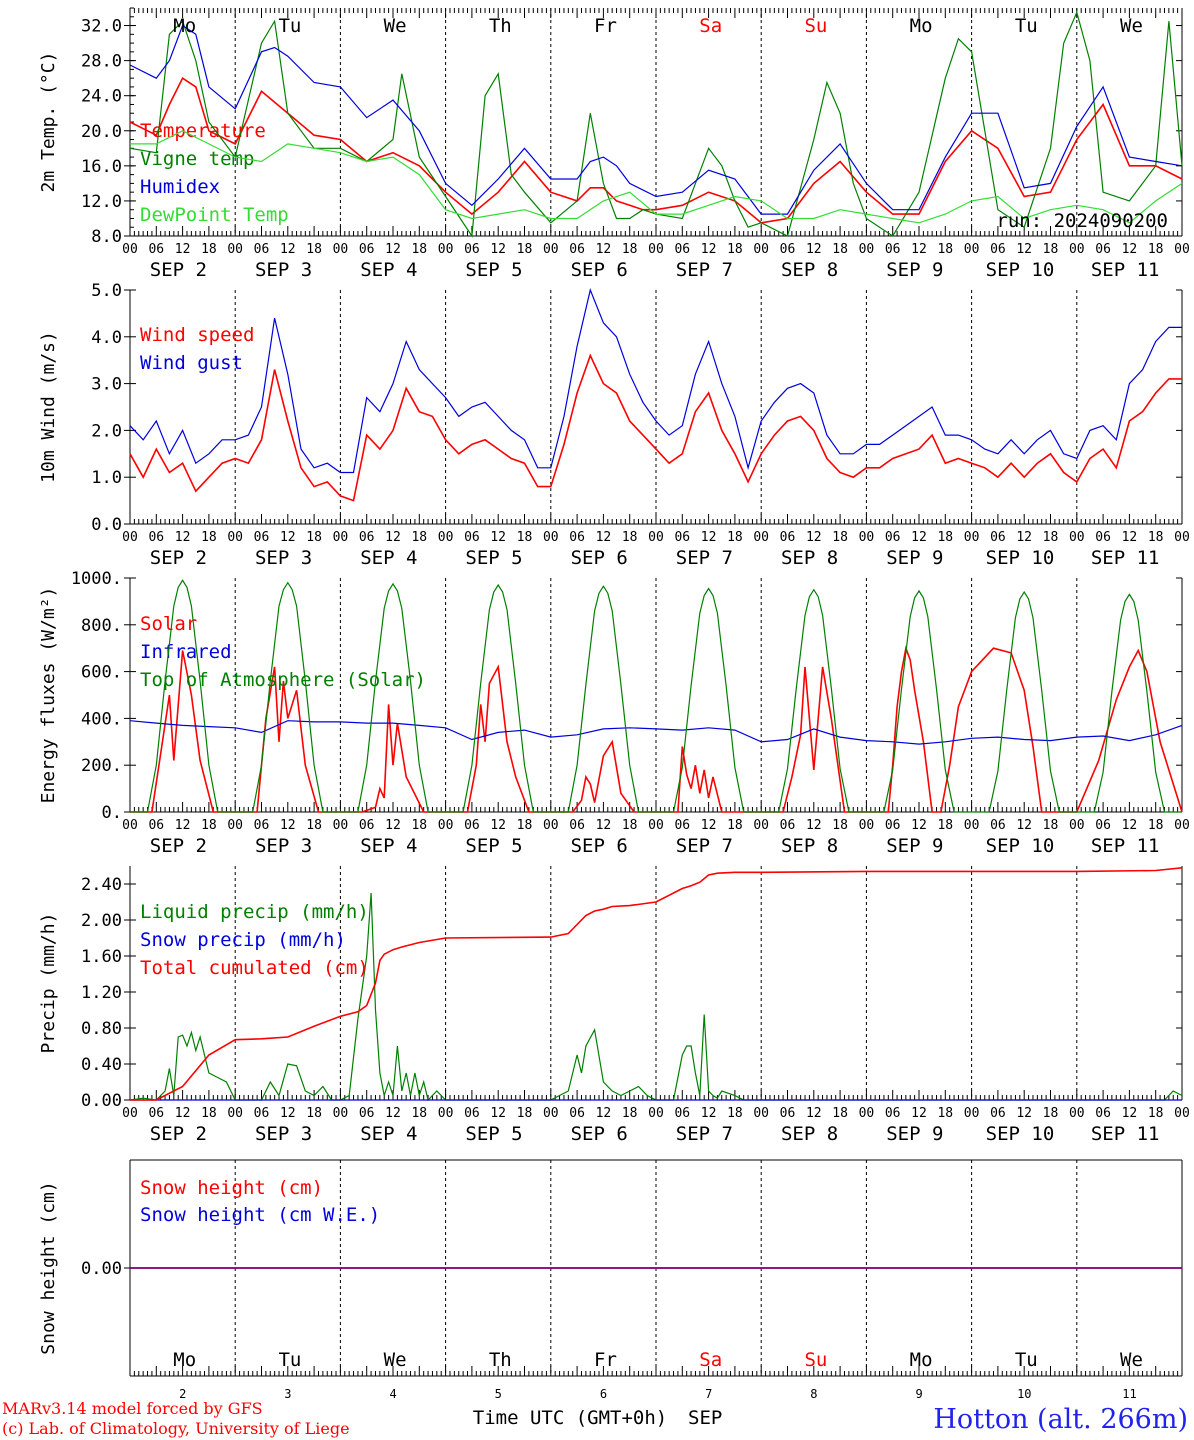 The image size is (1194, 1440). I want to click on weekday-label-bottom: Tu, so click(1026, 1360).